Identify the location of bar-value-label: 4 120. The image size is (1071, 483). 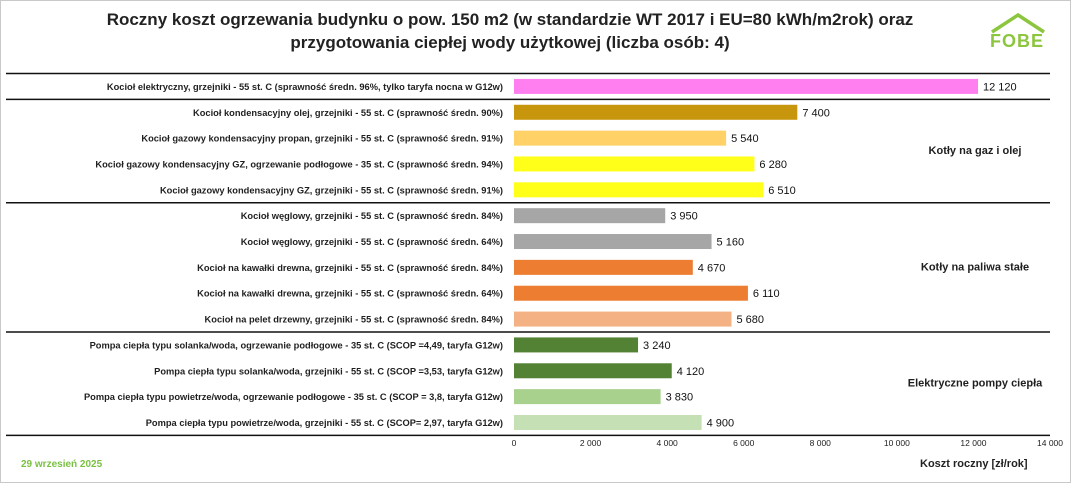
(691, 372).